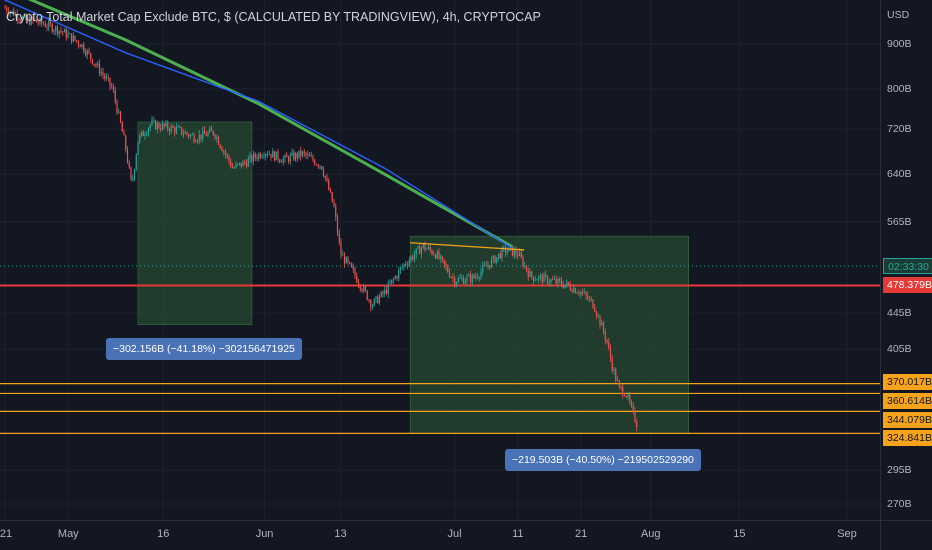 The width and height of the screenshot is (932, 550). I want to click on level-label-1: 370.017B, so click(907, 382).